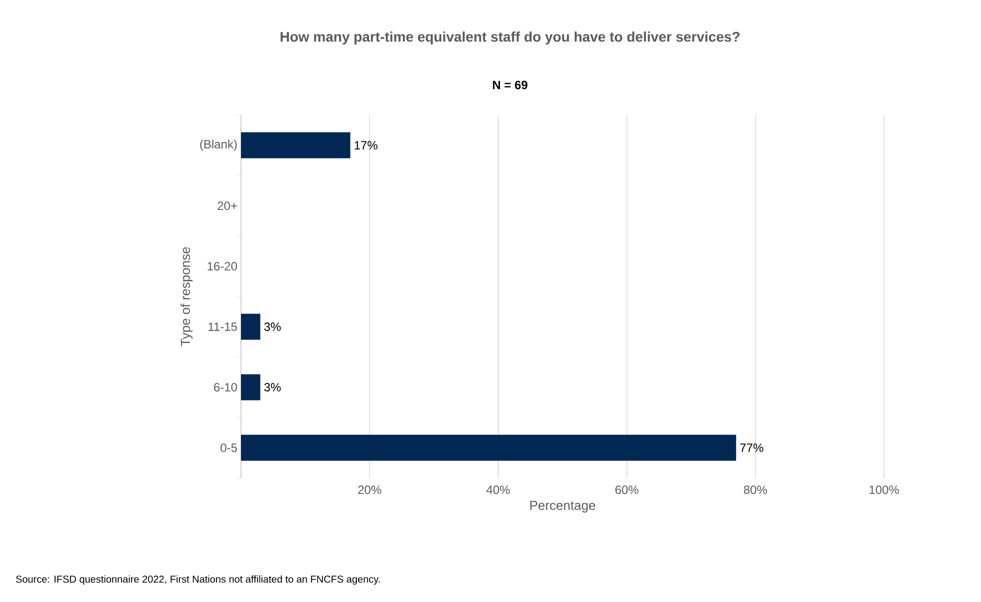 The height and width of the screenshot is (602, 981). Describe the element at coordinates (563, 506) in the screenshot. I see `x-axis-title: Percentage` at that location.